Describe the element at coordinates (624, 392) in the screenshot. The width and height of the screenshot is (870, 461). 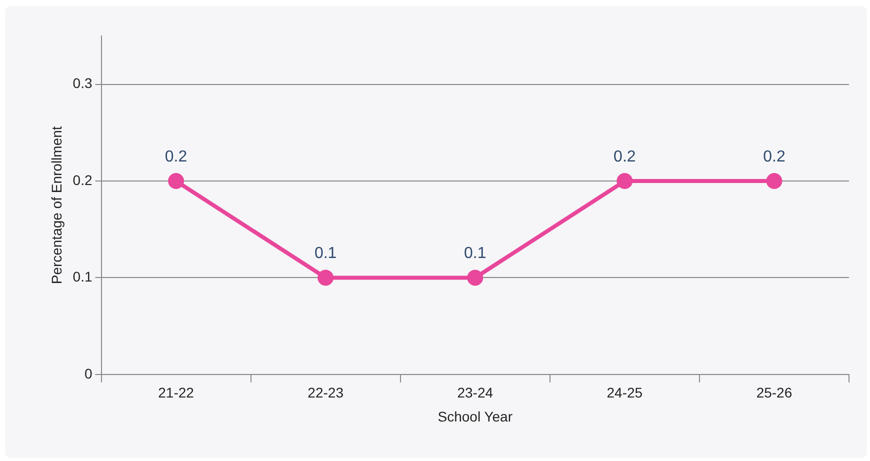
I see `x-tick-label: 24-25` at that location.